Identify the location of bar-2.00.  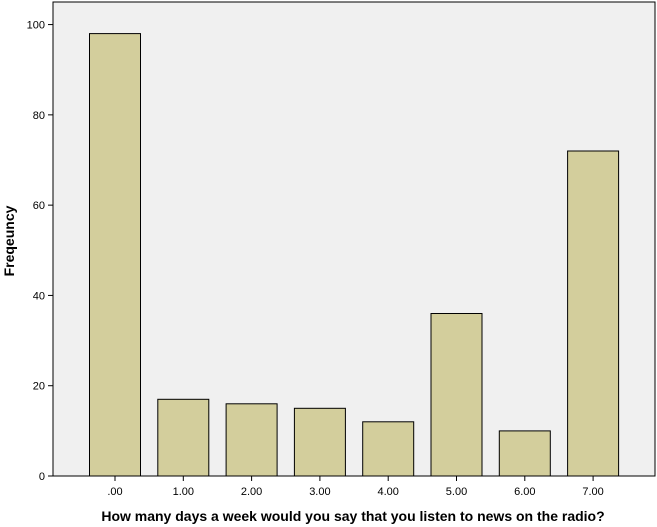
(251, 440).